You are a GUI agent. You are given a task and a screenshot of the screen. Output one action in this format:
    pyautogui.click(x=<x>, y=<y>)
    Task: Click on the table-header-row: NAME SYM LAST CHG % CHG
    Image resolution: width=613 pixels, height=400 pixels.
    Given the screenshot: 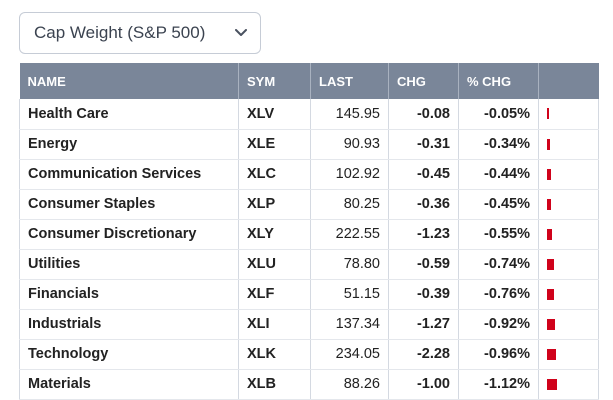 What is the action you would take?
    pyautogui.click(x=309, y=81)
    